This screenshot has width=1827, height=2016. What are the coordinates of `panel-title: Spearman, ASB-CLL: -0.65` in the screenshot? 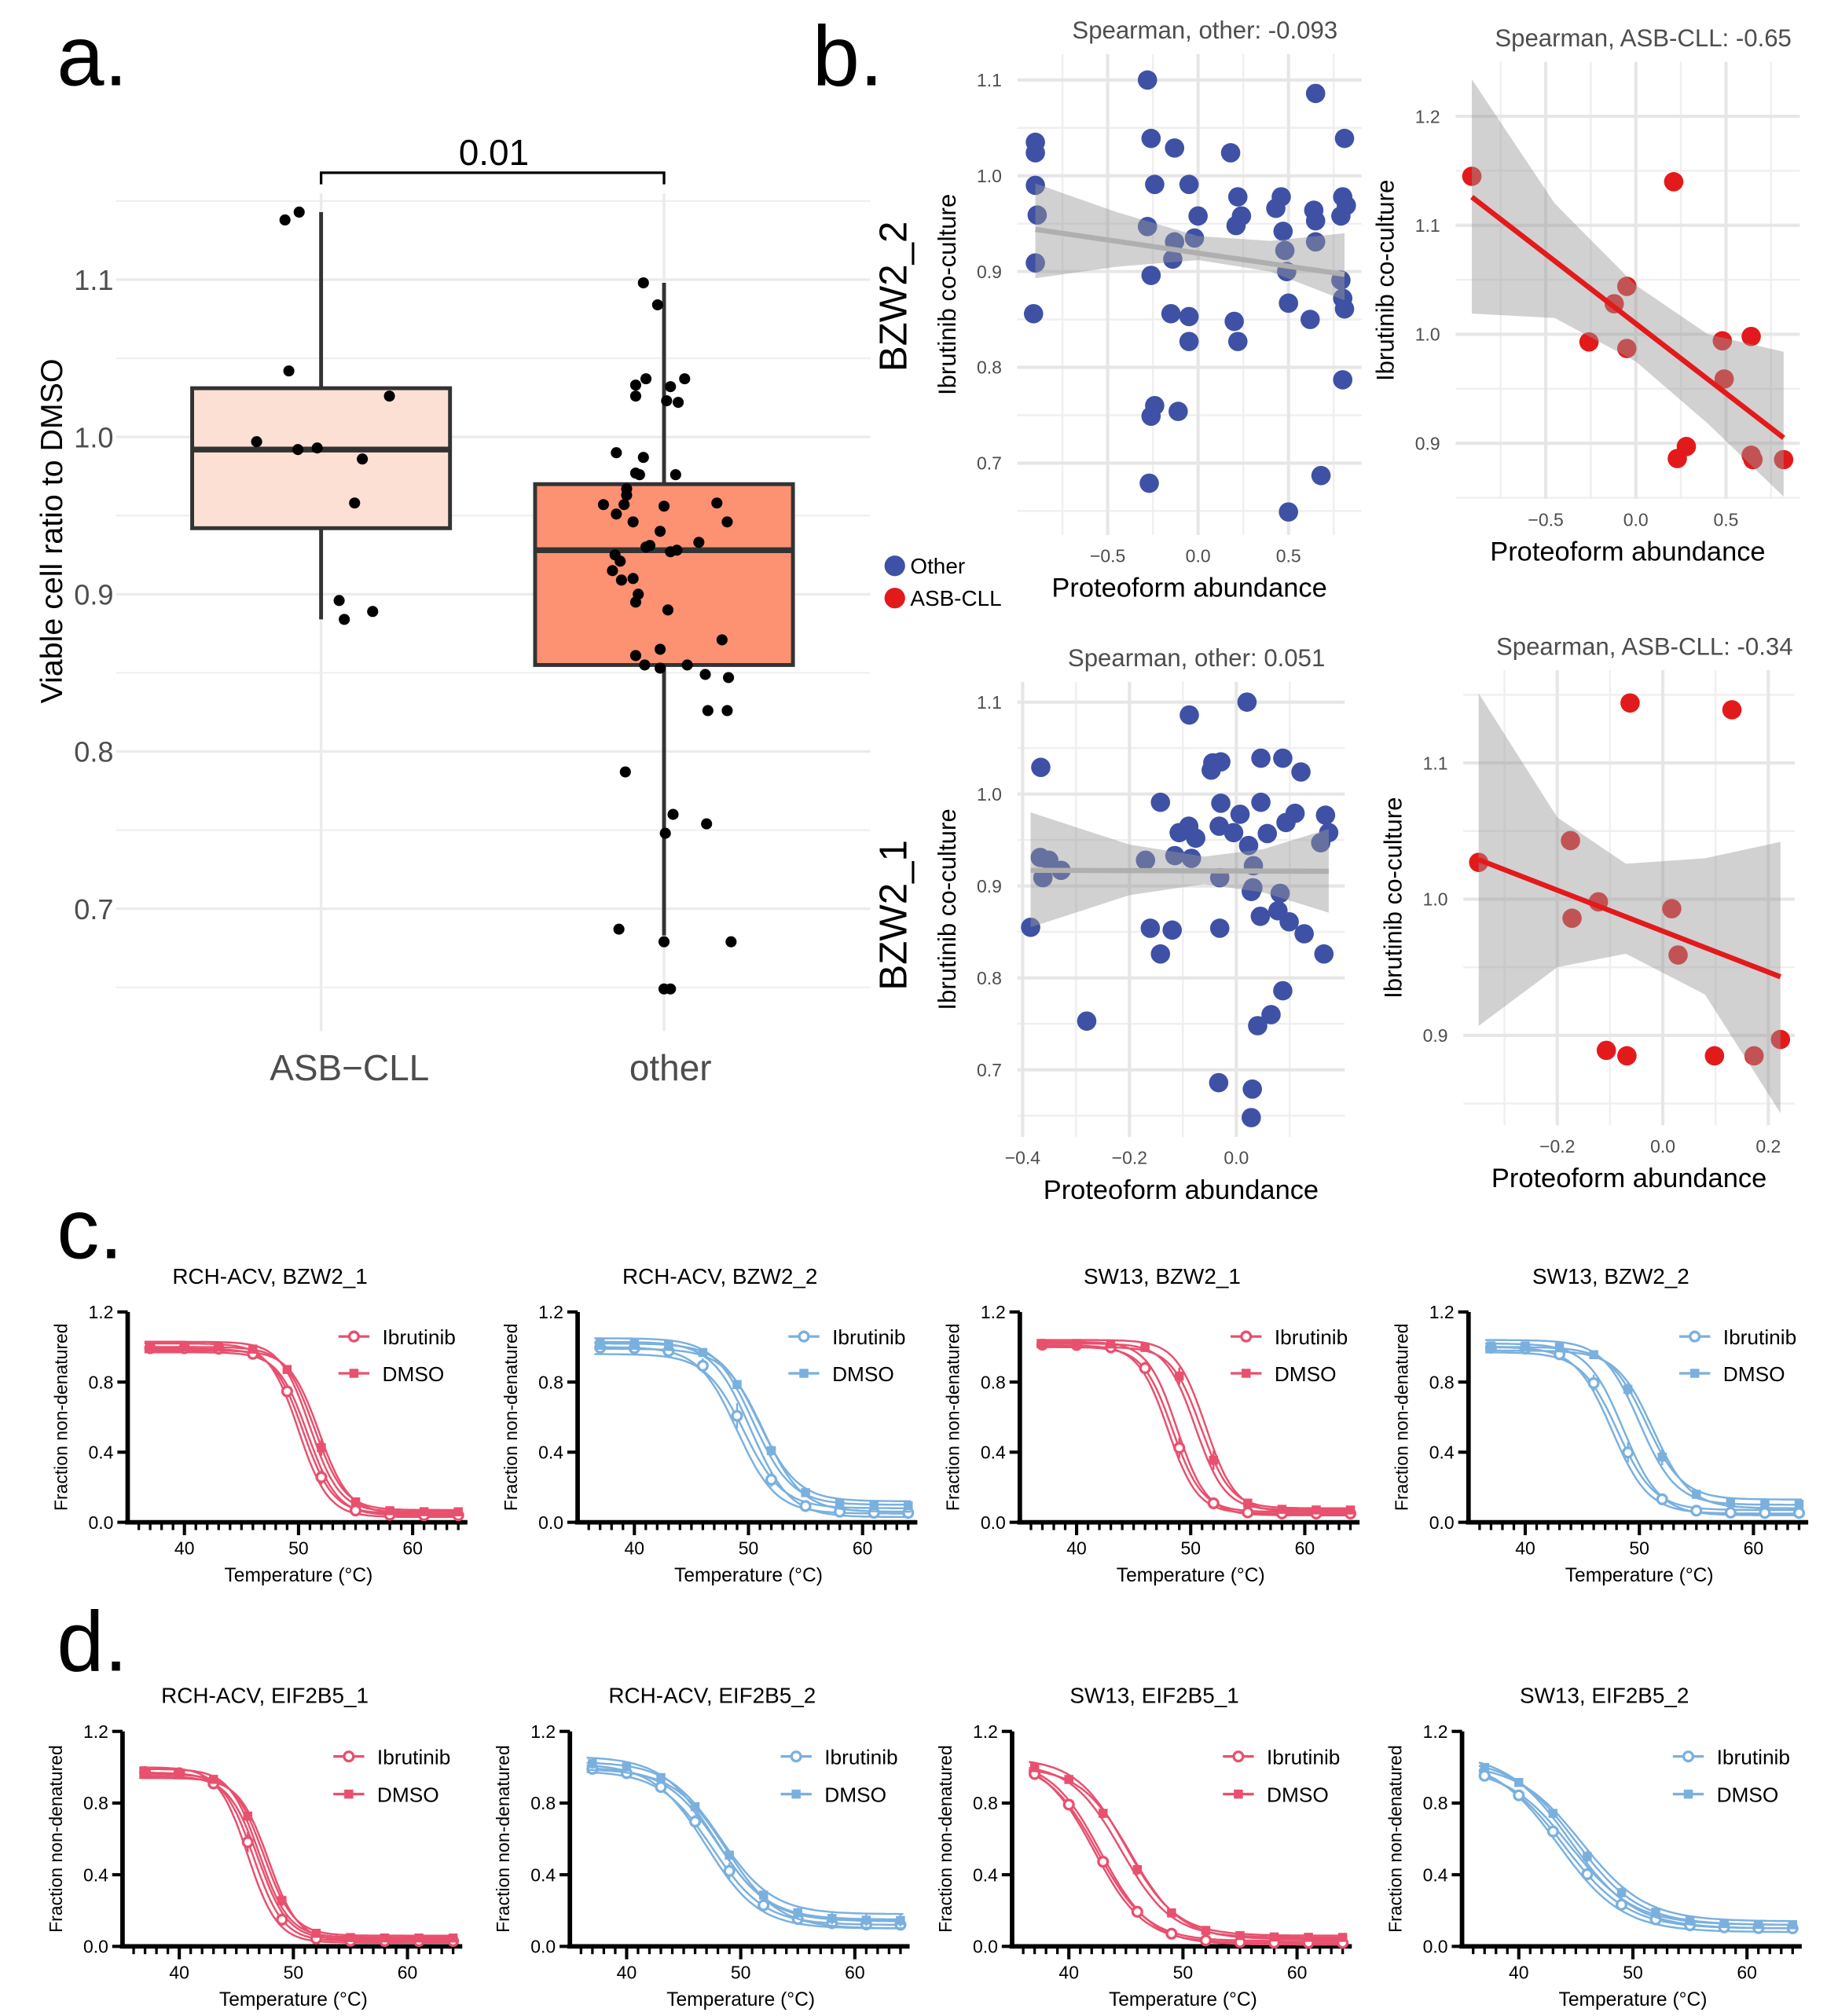 It's located at (1643, 38).